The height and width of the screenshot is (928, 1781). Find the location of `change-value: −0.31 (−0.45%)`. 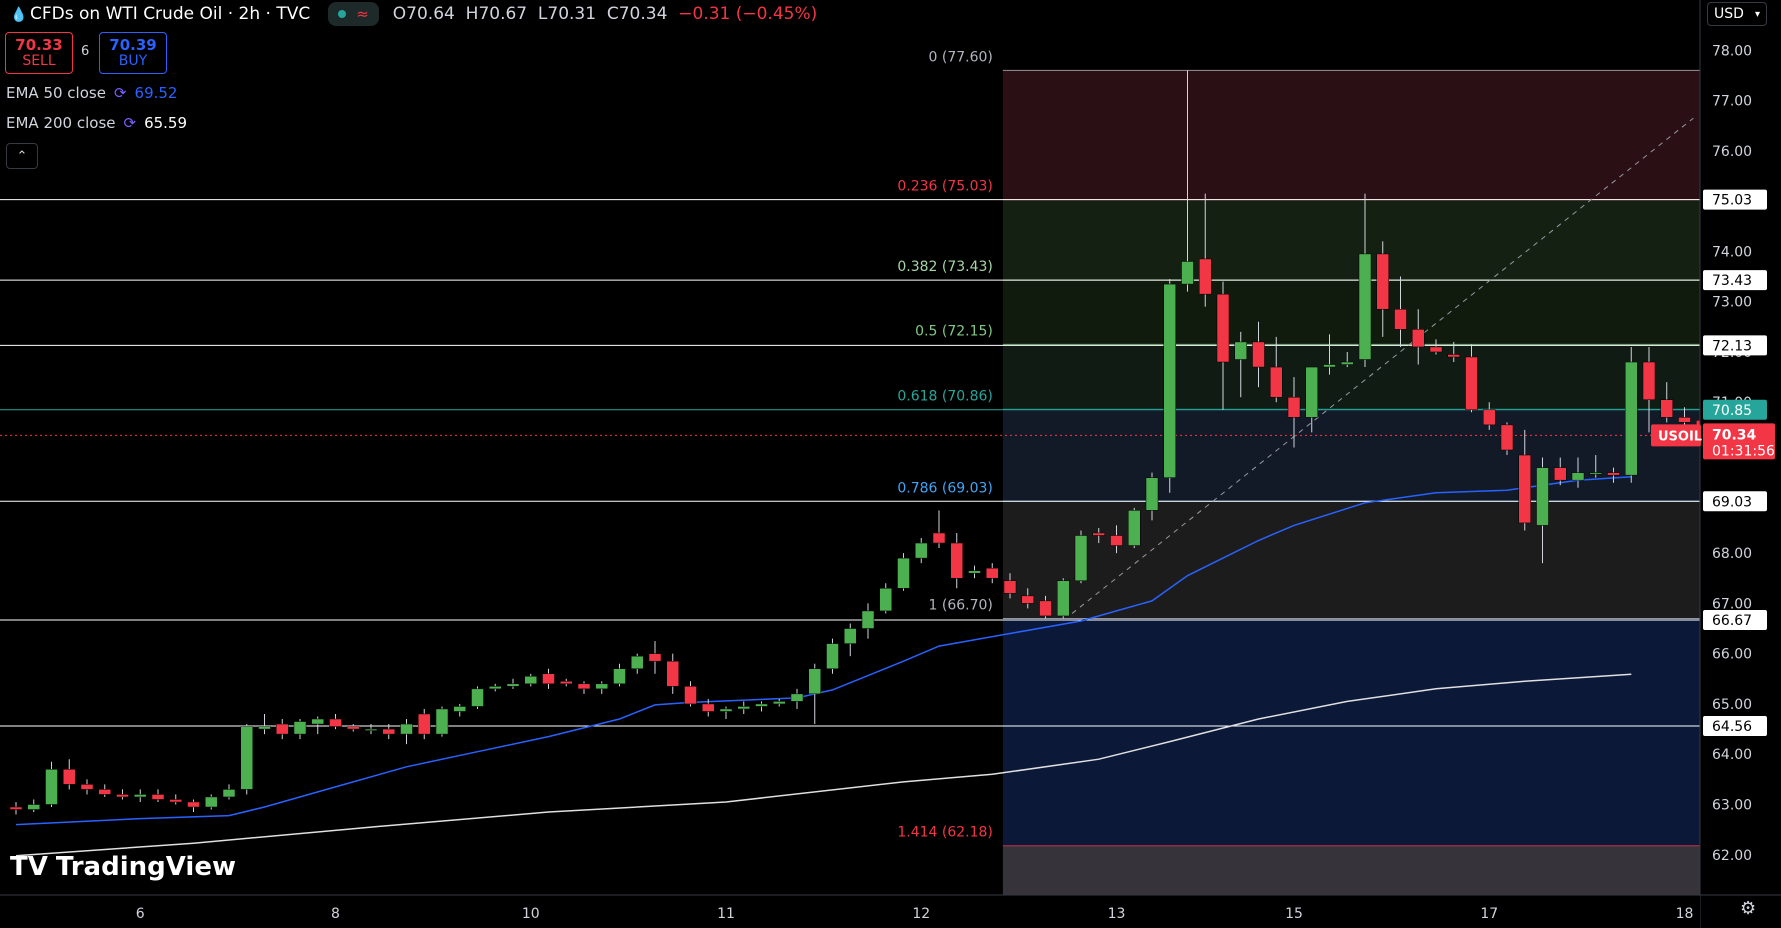

change-value: −0.31 (−0.45%) is located at coordinates (748, 14).